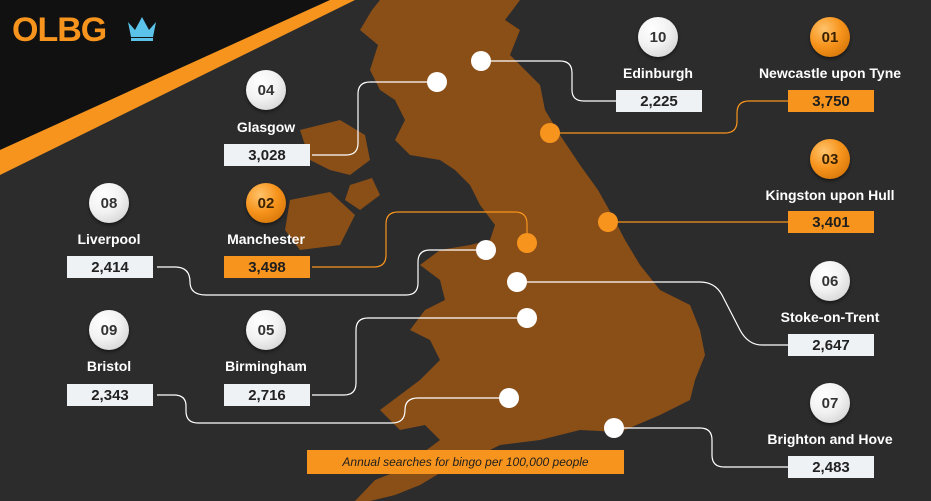 The image size is (931, 501). I want to click on marker-liverpool, so click(486, 250).